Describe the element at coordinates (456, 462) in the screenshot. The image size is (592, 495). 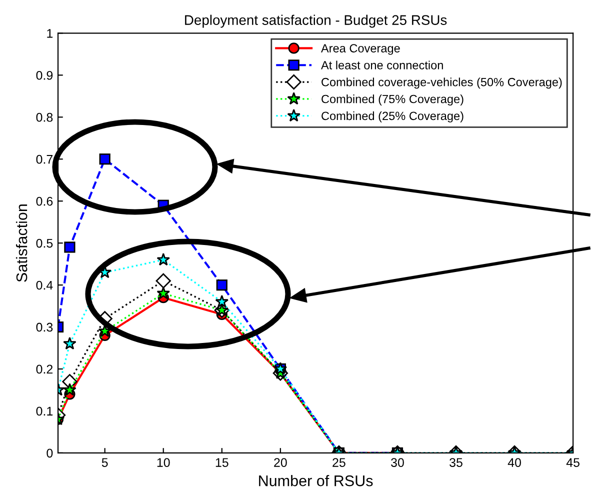
I see `x-tick-label: 35` at that location.